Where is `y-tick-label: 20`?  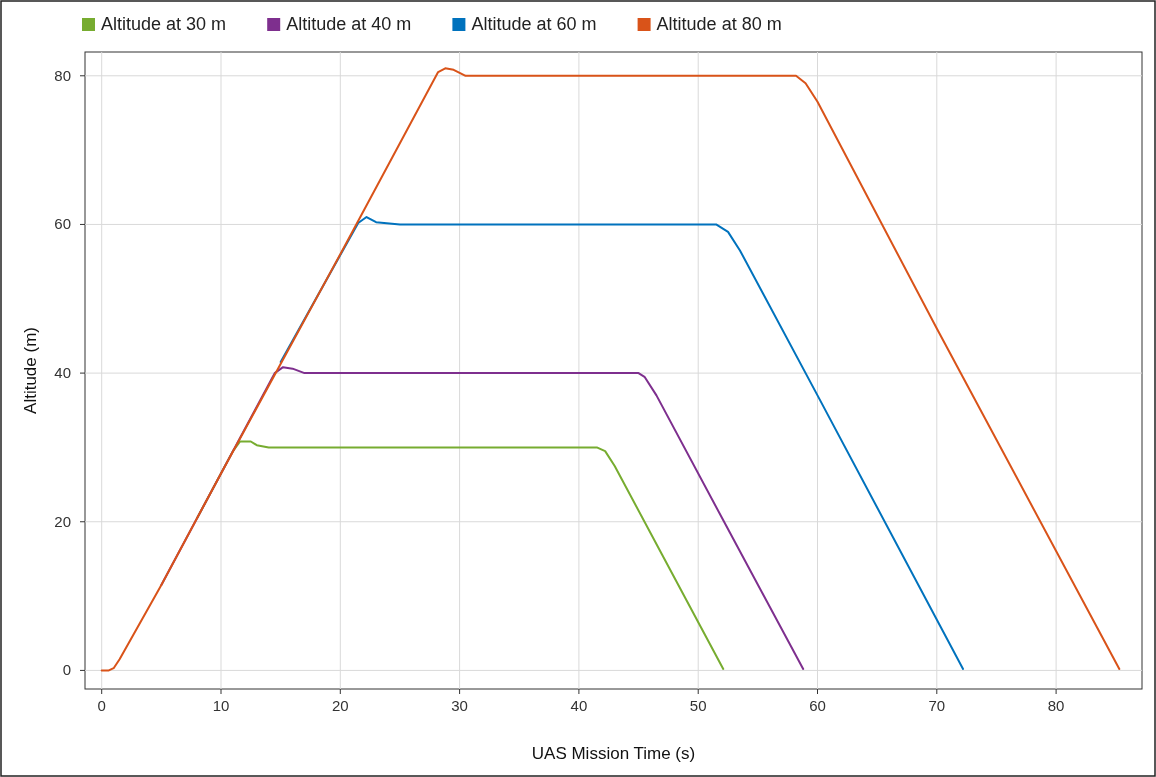
y-tick-label: 20 is located at coordinates (62, 521).